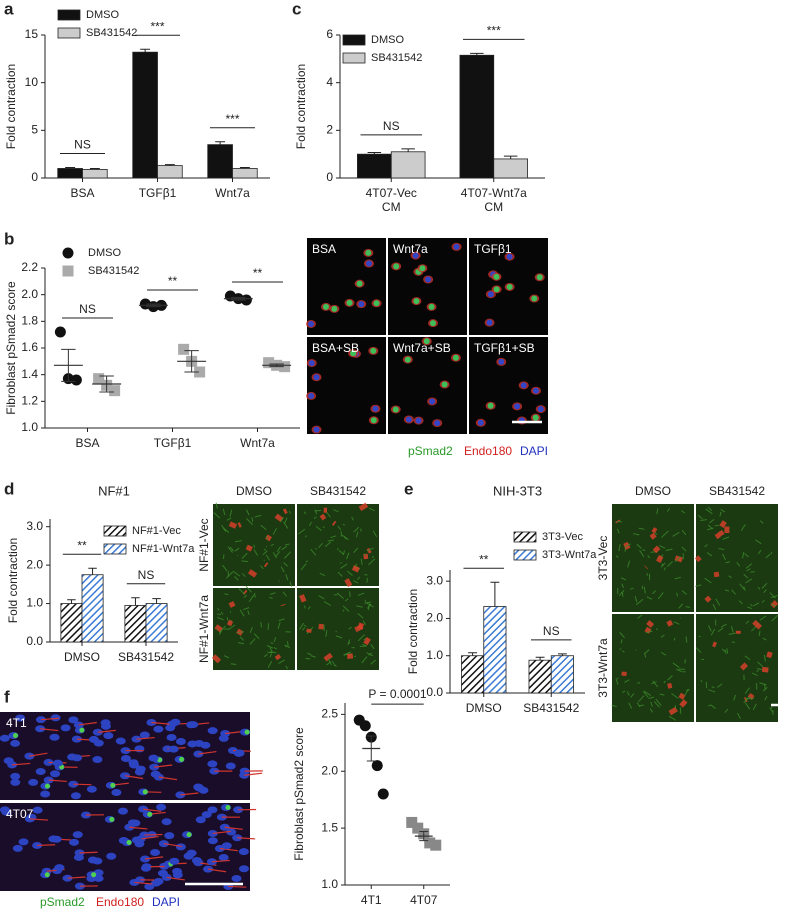  I want to click on legend-label: 3T3-Wnt7a, so click(569, 555).